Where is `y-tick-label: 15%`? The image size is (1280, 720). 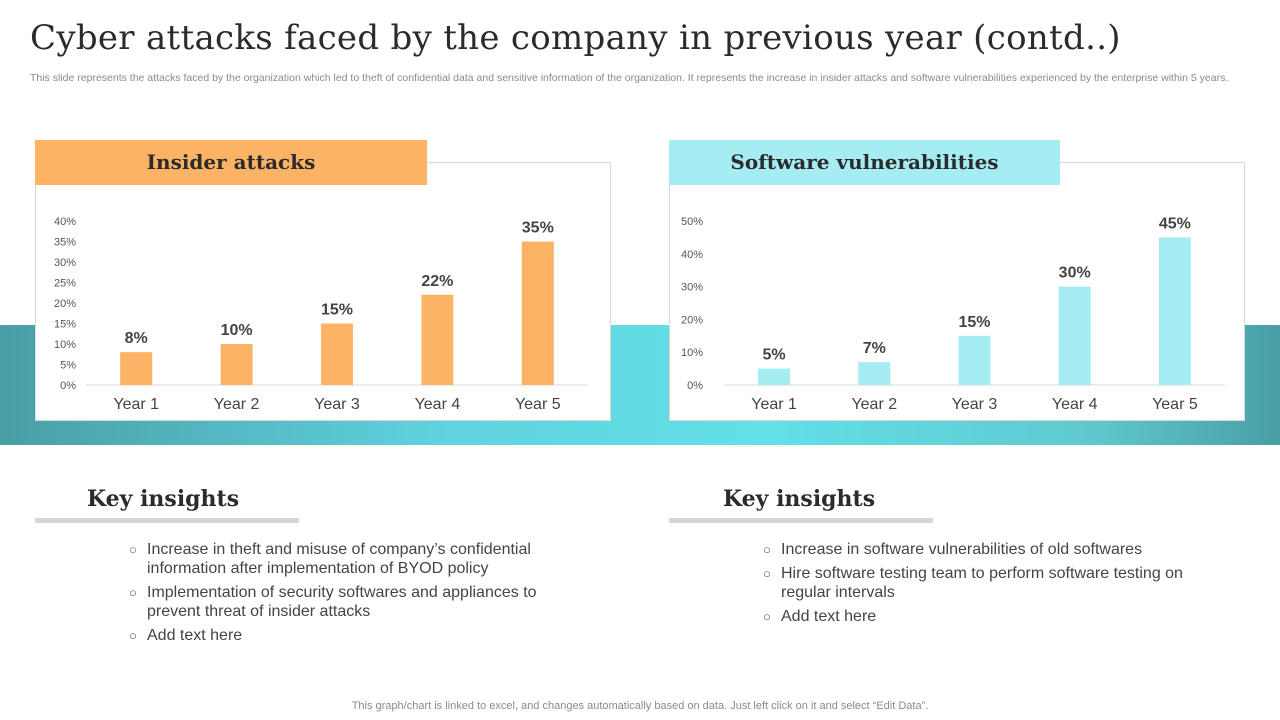 y-tick-label: 15% is located at coordinates (65, 325).